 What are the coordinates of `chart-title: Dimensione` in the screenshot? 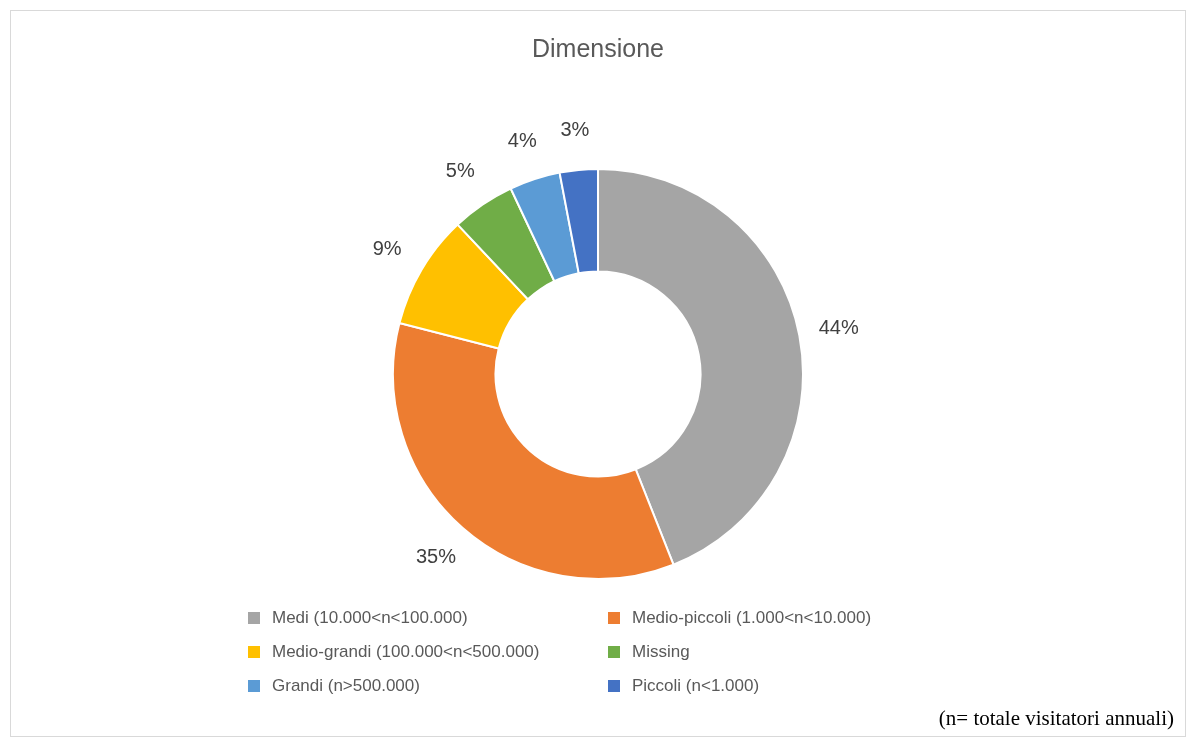 It's located at (598, 48).